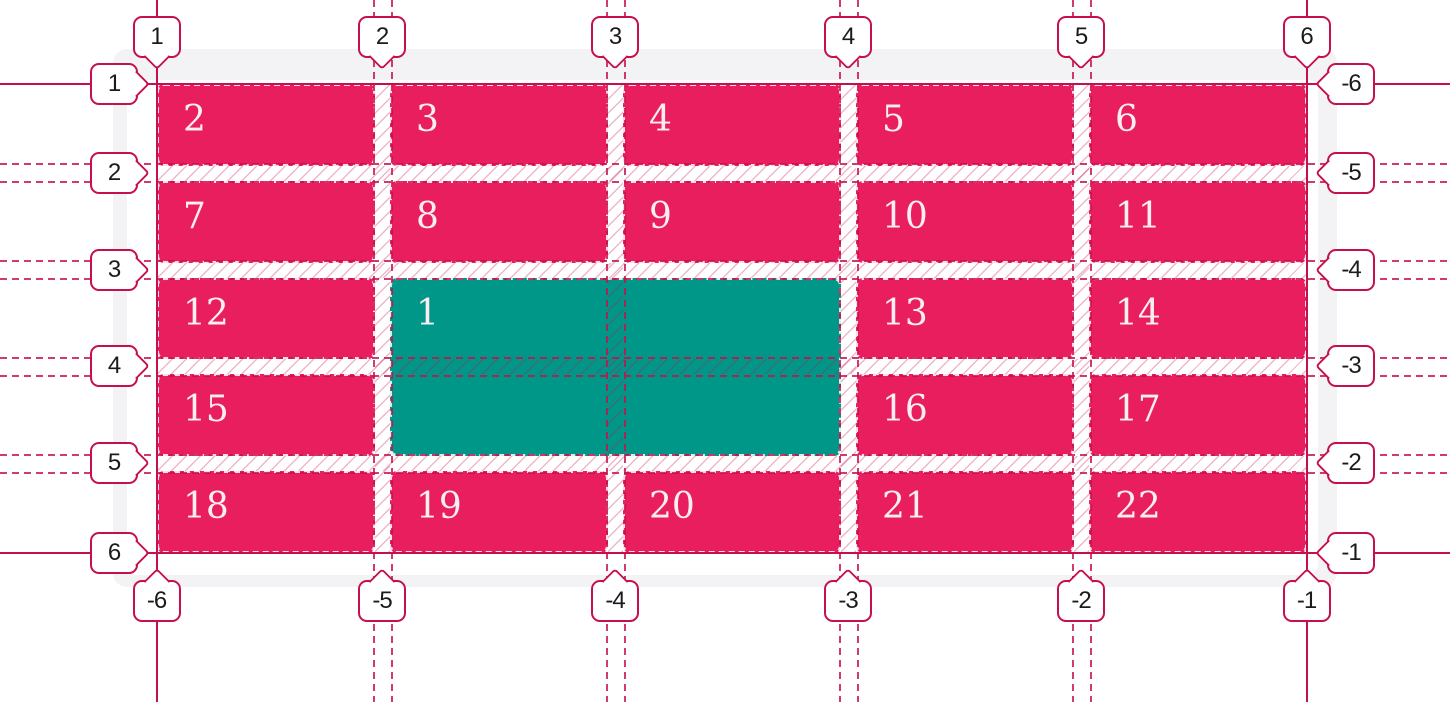 This screenshot has width=1450, height=702. I want to click on line-badge-bottom--1: -1, so click(1306, 601).